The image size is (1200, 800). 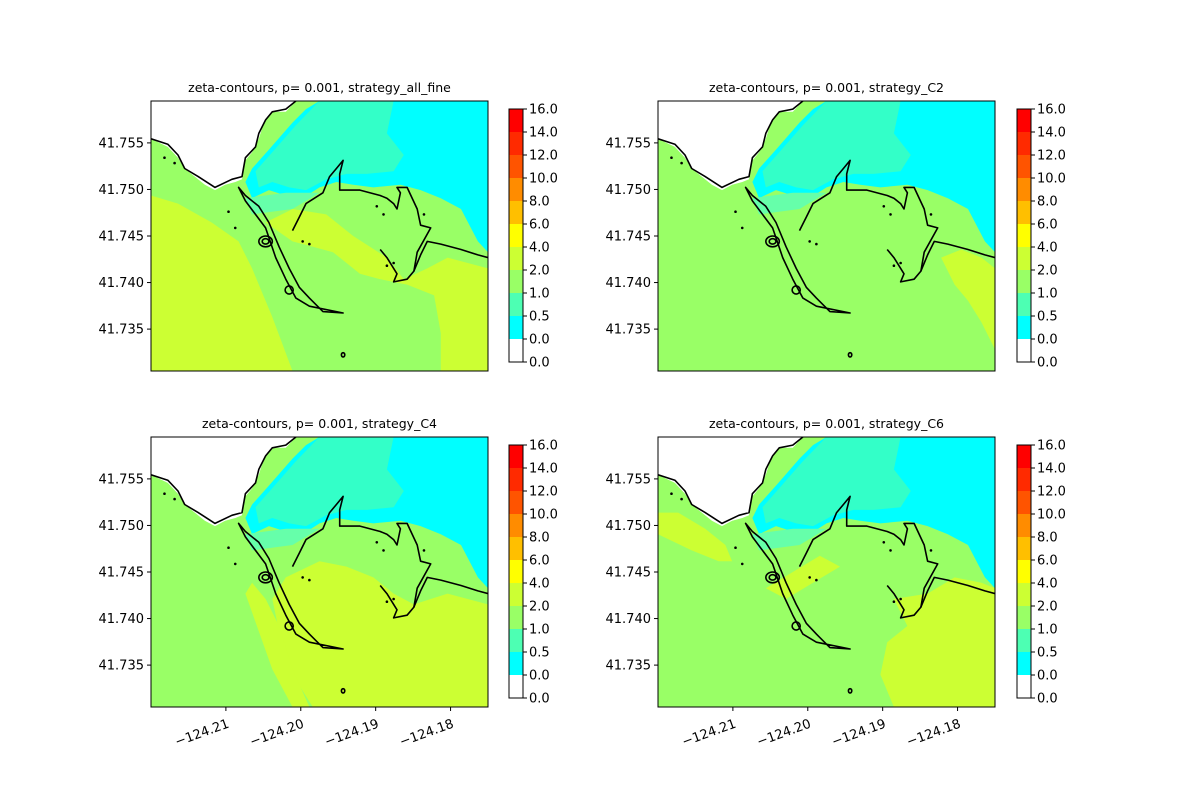 What do you see at coordinates (1047, 538) in the screenshot?
I see `colorbar-tick-label: 8.0` at bounding box center [1047, 538].